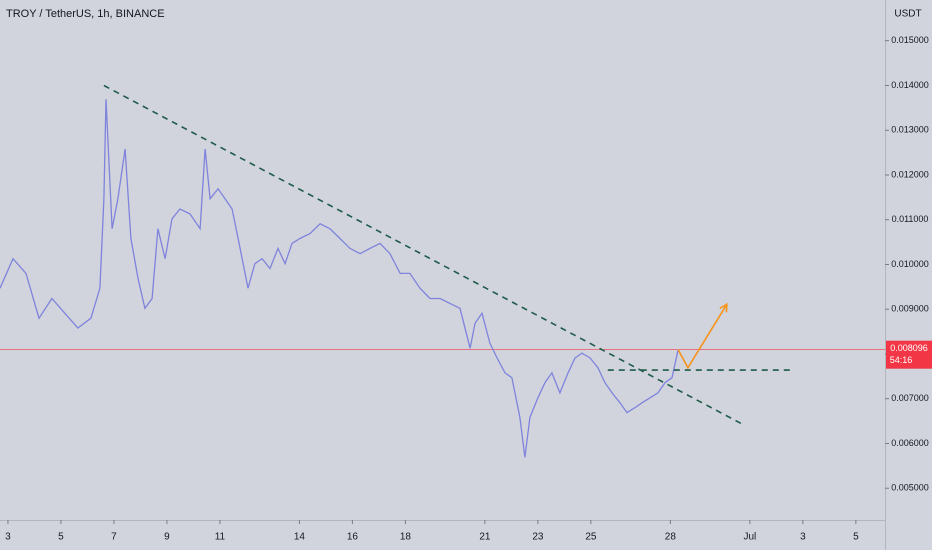  What do you see at coordinates (910, 264) in the screenshot?
I see `y-tick-label: 0.010000` at bounding box center [910, 264].